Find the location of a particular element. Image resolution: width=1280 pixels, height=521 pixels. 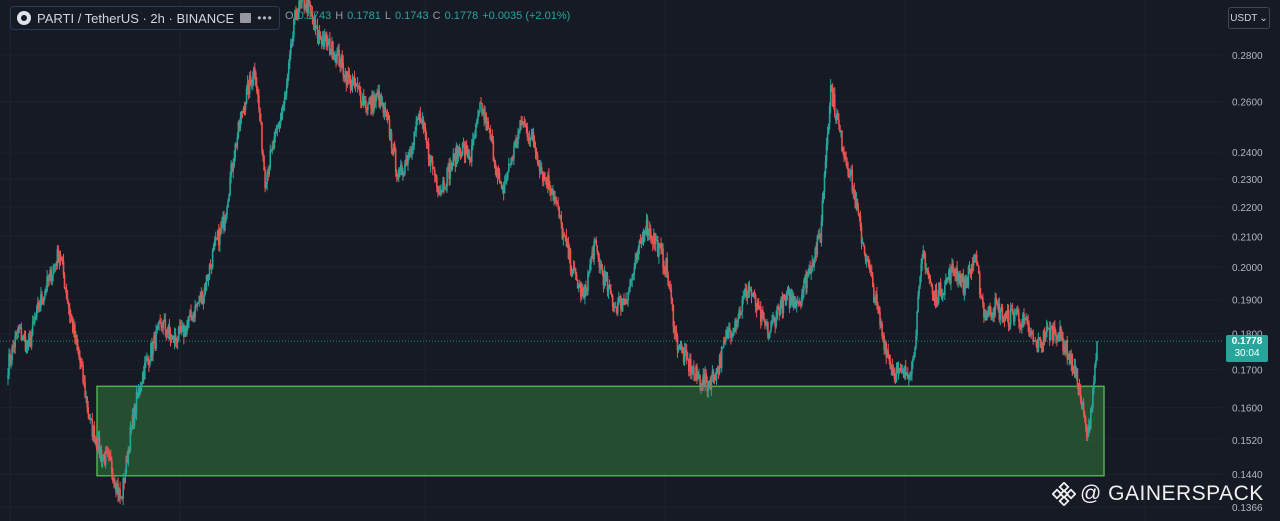

symbol-legend: PARTI / TetherUS · 2h · BINANCE ••• is located at coordinates (145, 18).